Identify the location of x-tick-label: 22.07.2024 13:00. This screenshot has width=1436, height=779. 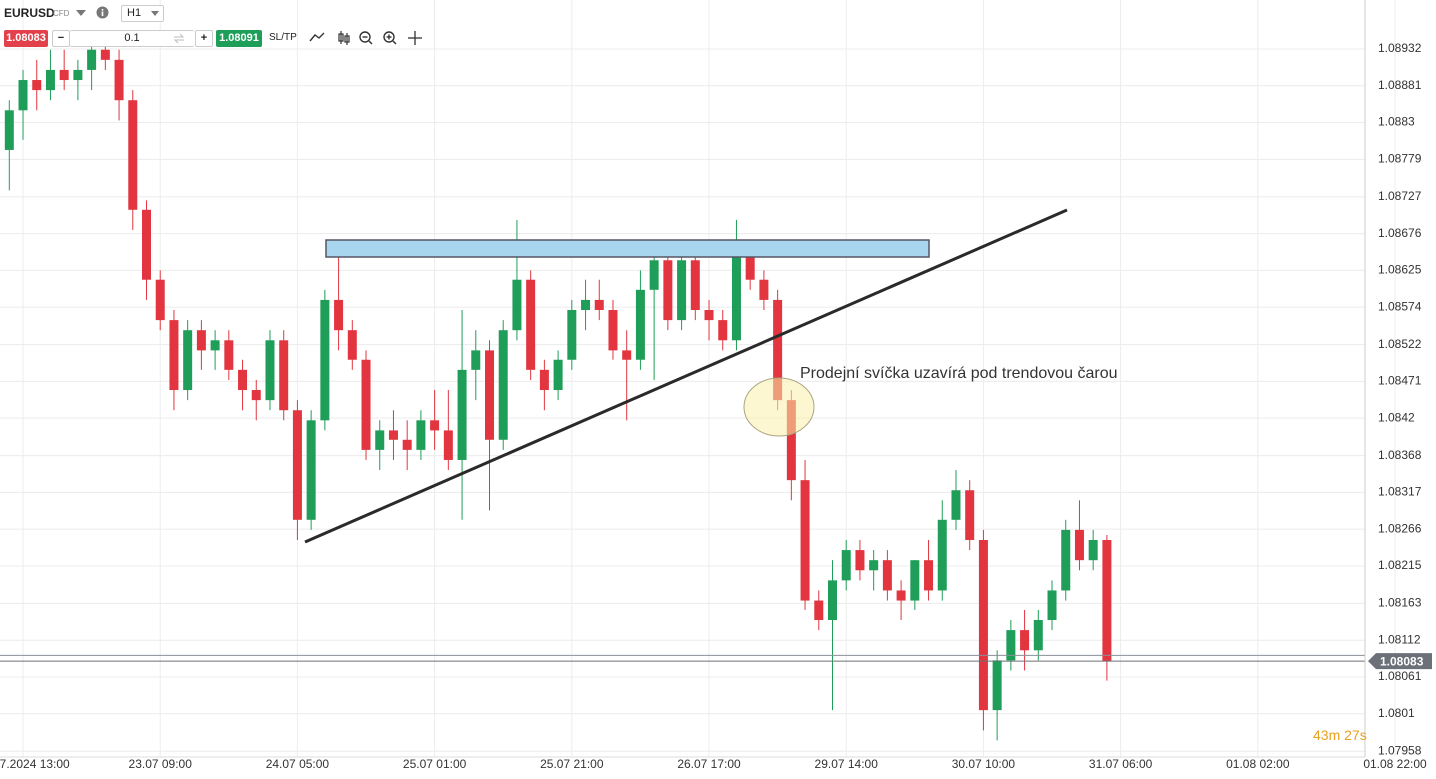
(35, 764).